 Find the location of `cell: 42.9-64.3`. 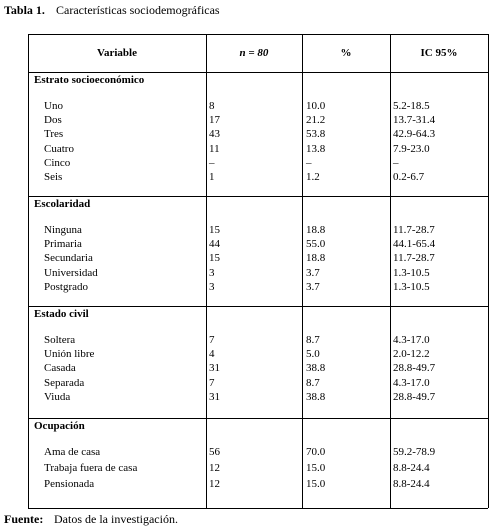

cell: 42.9-64.3 is located at coordinates (414, 134).